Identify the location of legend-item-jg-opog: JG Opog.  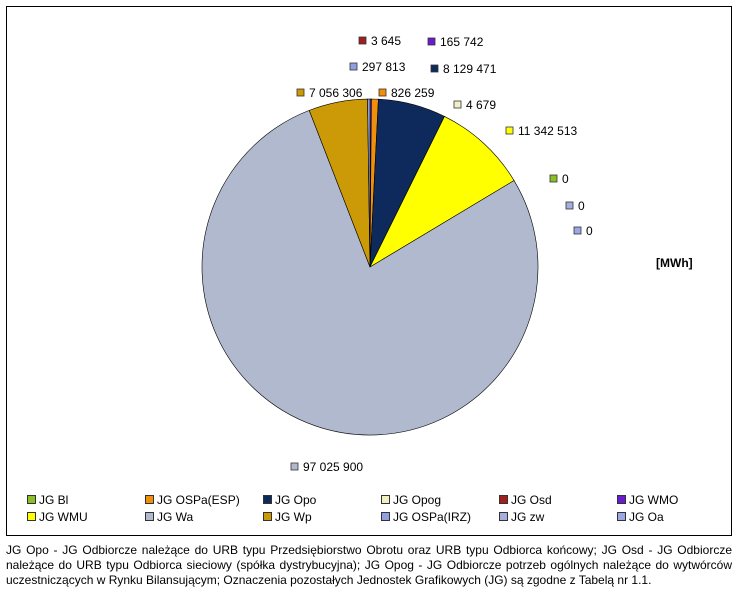
(411, 500).